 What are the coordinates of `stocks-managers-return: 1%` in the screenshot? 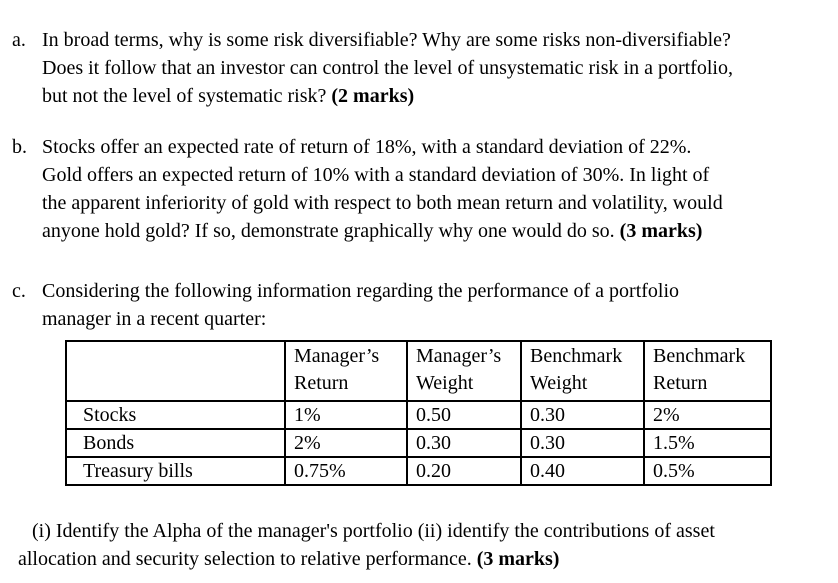 It's located at (346, 415).